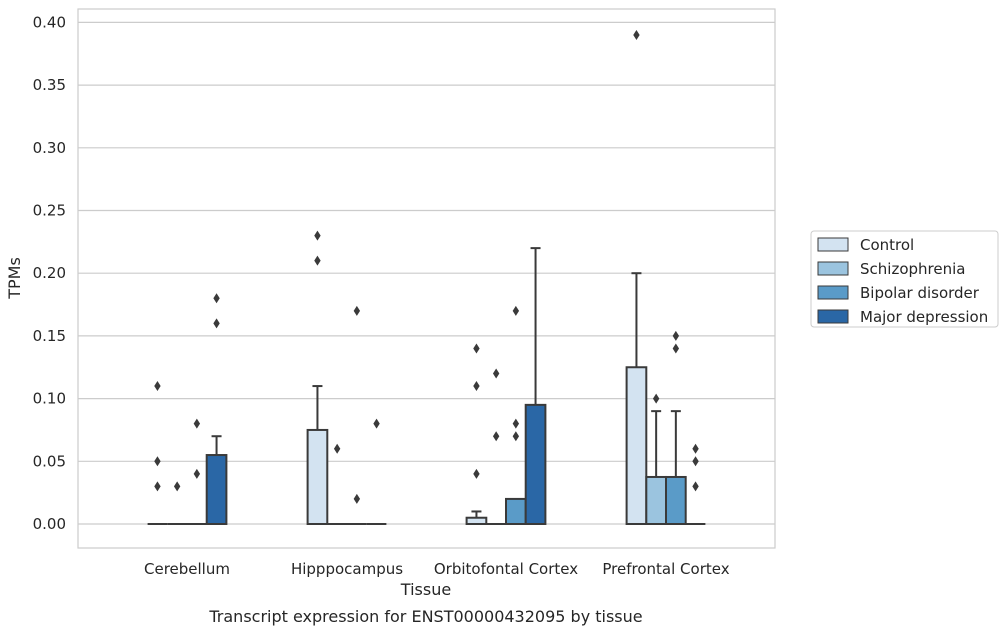 The image size is (1007, 634). What do you see at coordinates (14, 278) in the screenshot?
I see `y-axis-label: TPMs` at bounding box center [14, 278].